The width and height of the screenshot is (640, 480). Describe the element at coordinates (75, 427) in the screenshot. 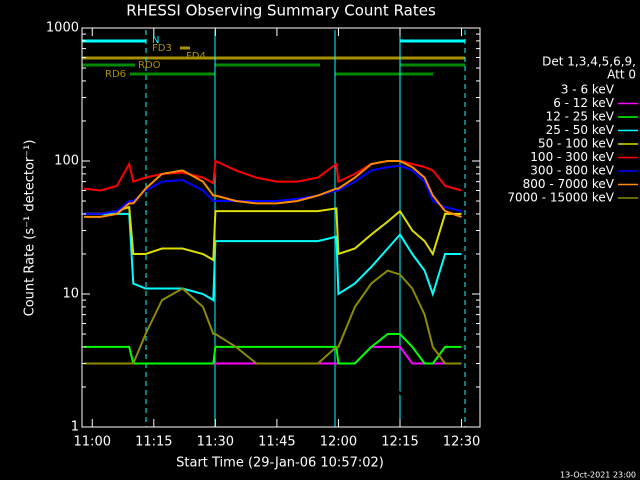

I see `y-tick-label: 1` at that location.